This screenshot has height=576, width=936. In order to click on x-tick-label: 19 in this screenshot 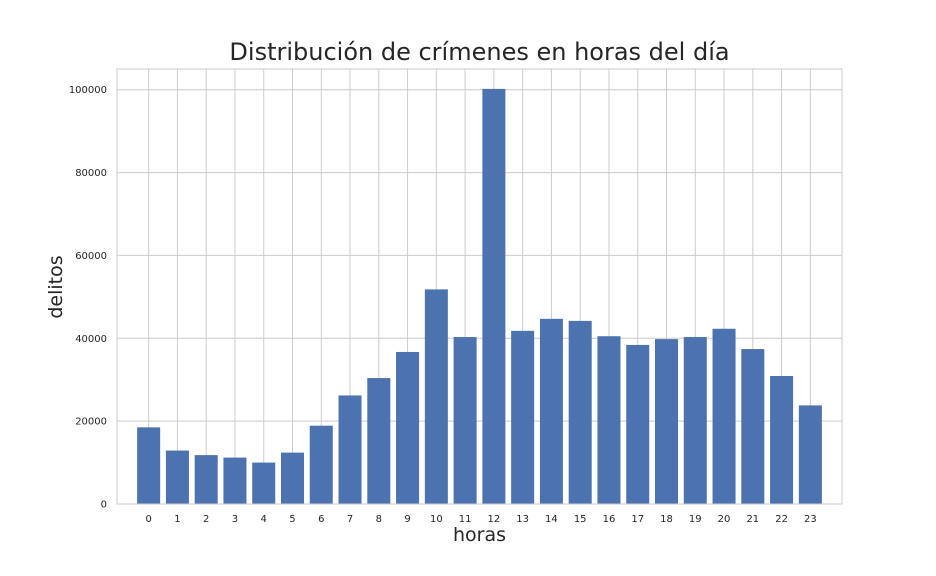, I will do `click(695, 519)`.